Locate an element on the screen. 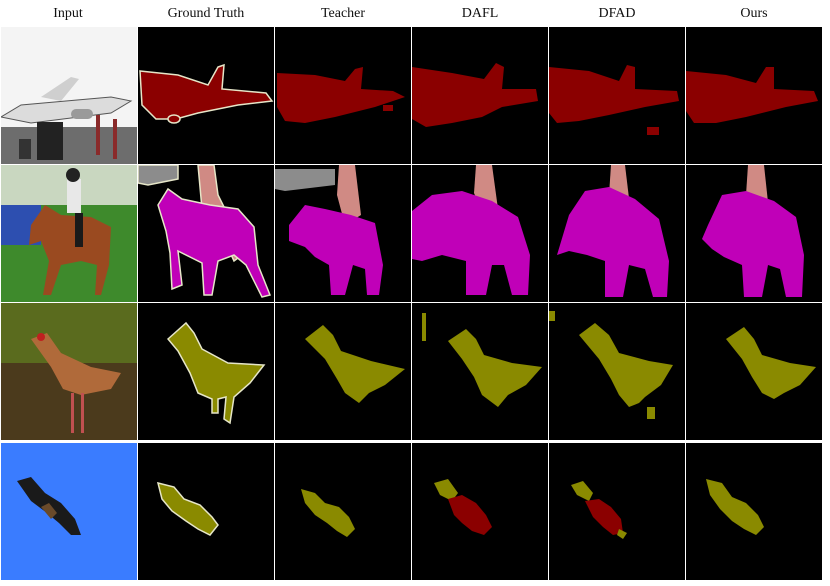 This screenshot has height=586, width=830. input-image-horse is located at coordinates (69, 233).